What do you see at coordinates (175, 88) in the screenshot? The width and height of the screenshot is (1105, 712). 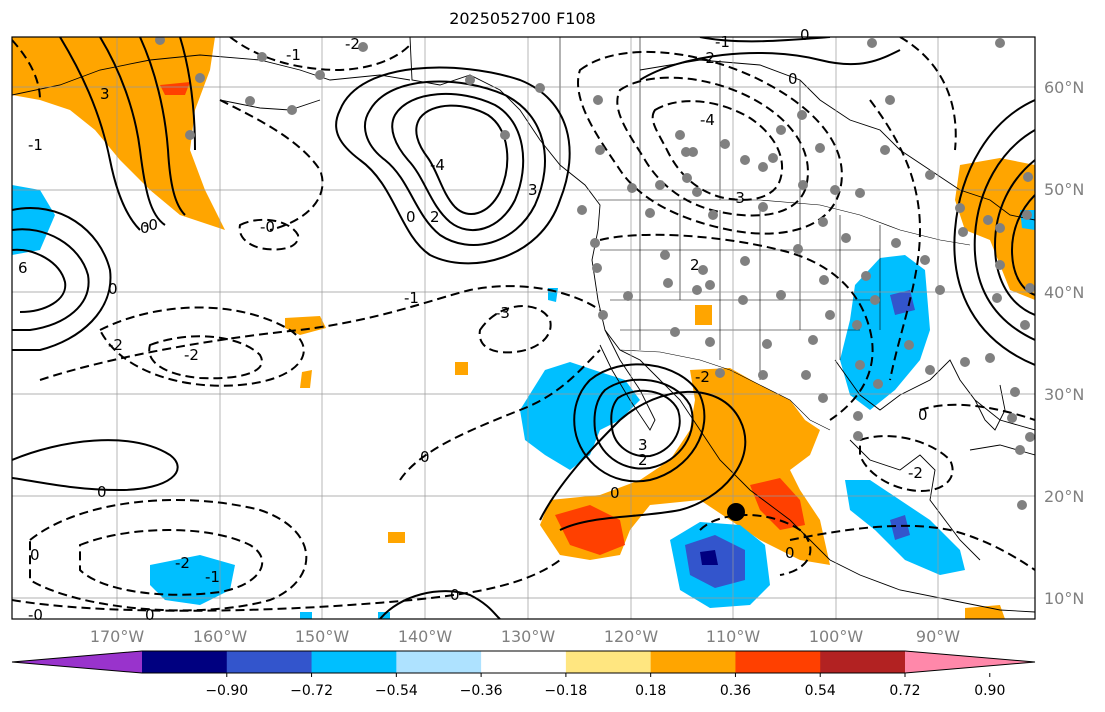 I see `shade-alaska-strong` at bounding box center [175, 88].